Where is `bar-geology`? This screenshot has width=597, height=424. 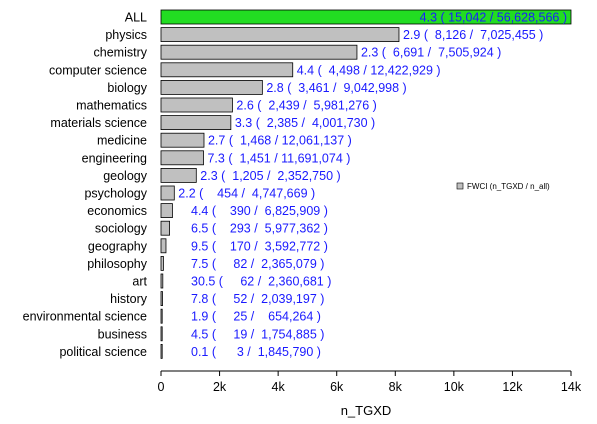 bar-geology is located at coordinates (178, 175).